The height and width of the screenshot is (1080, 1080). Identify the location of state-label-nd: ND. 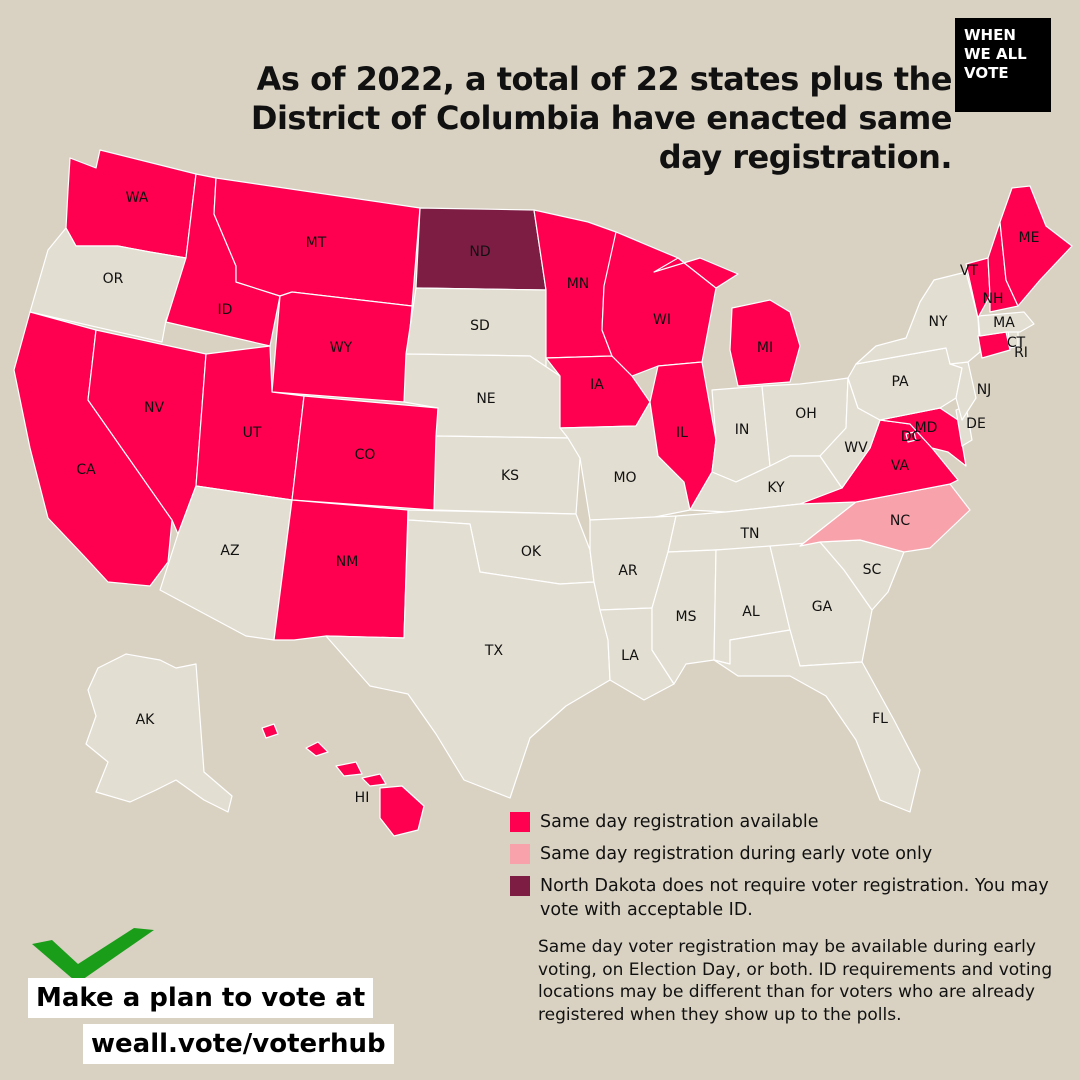
(479, 252).